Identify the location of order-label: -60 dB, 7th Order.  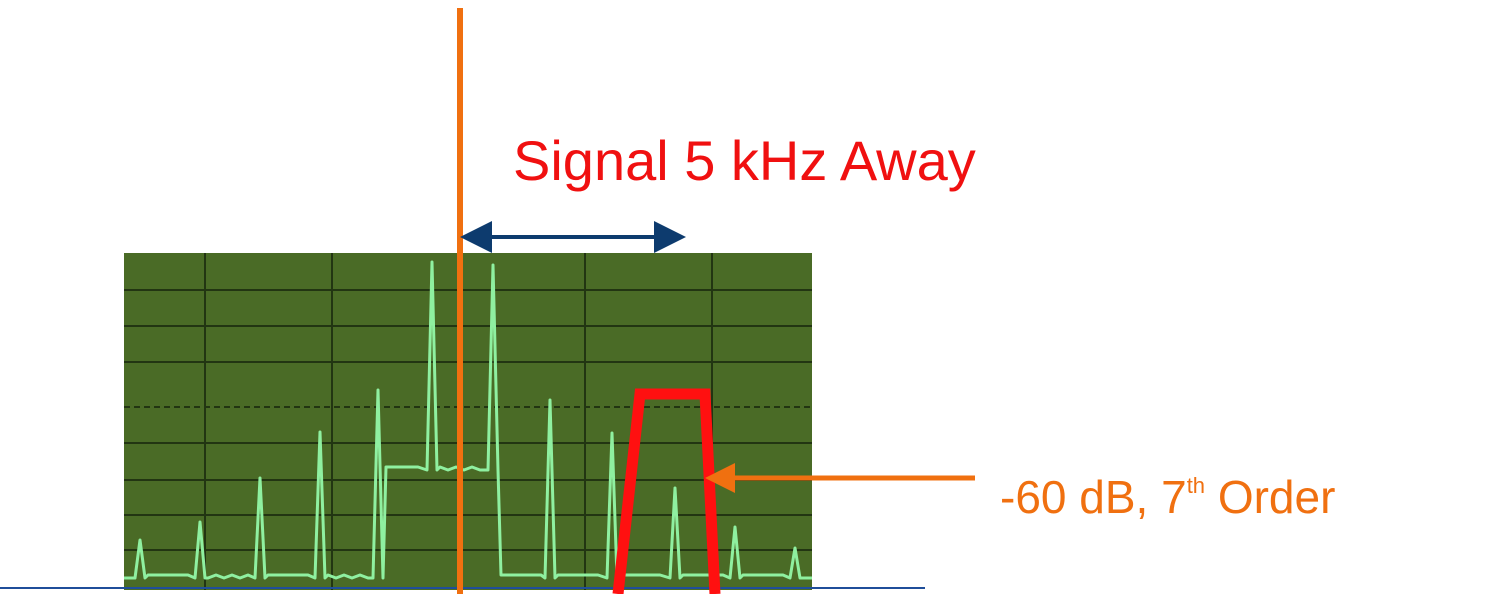
(1167, 497).